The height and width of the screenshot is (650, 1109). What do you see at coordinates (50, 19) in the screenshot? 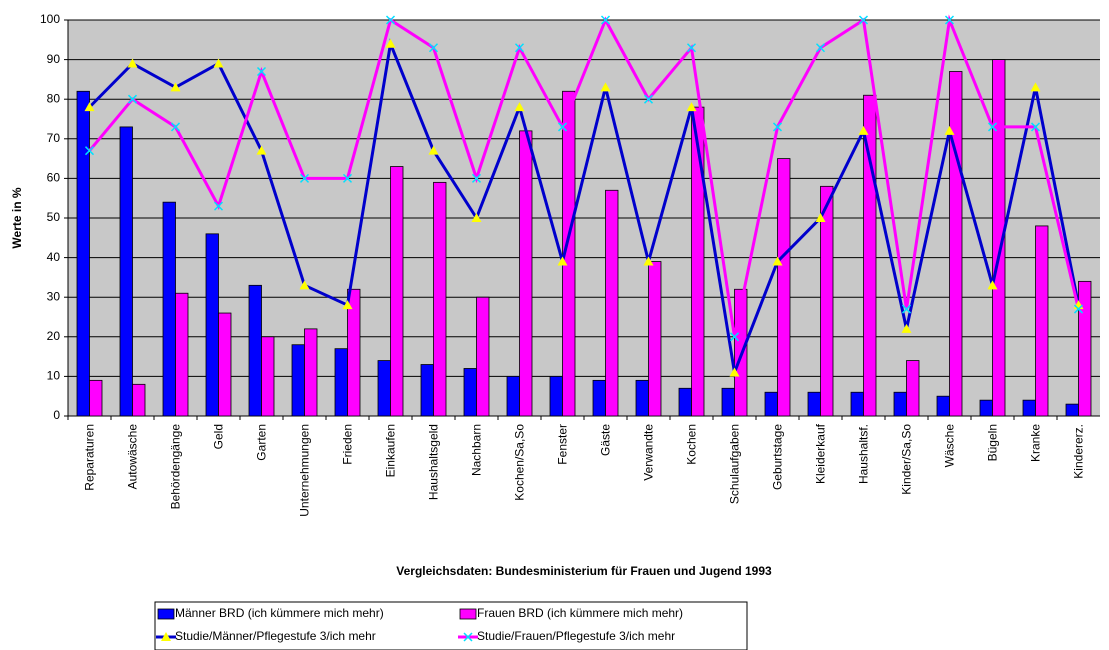
I see `y-tick-label: 100` at bounding box center [50, 19].